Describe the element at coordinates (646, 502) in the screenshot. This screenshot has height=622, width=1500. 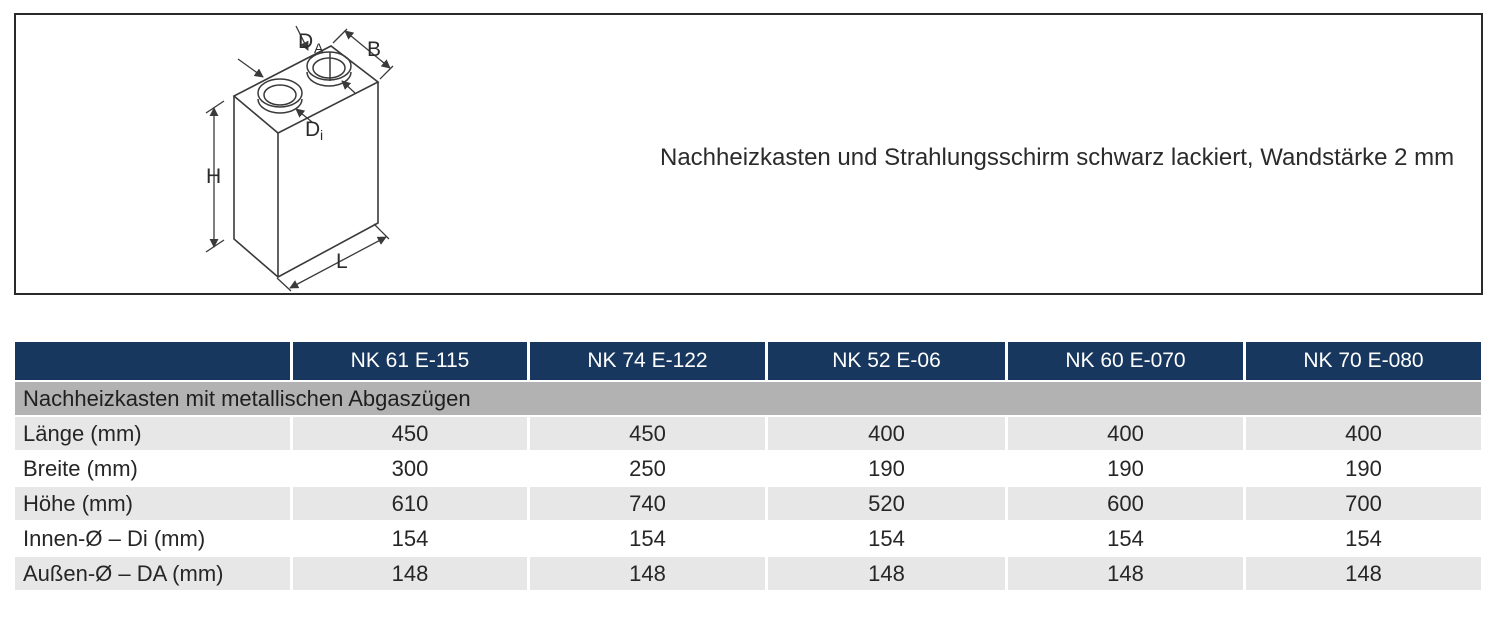
I see `cell-value: 740` at that location.